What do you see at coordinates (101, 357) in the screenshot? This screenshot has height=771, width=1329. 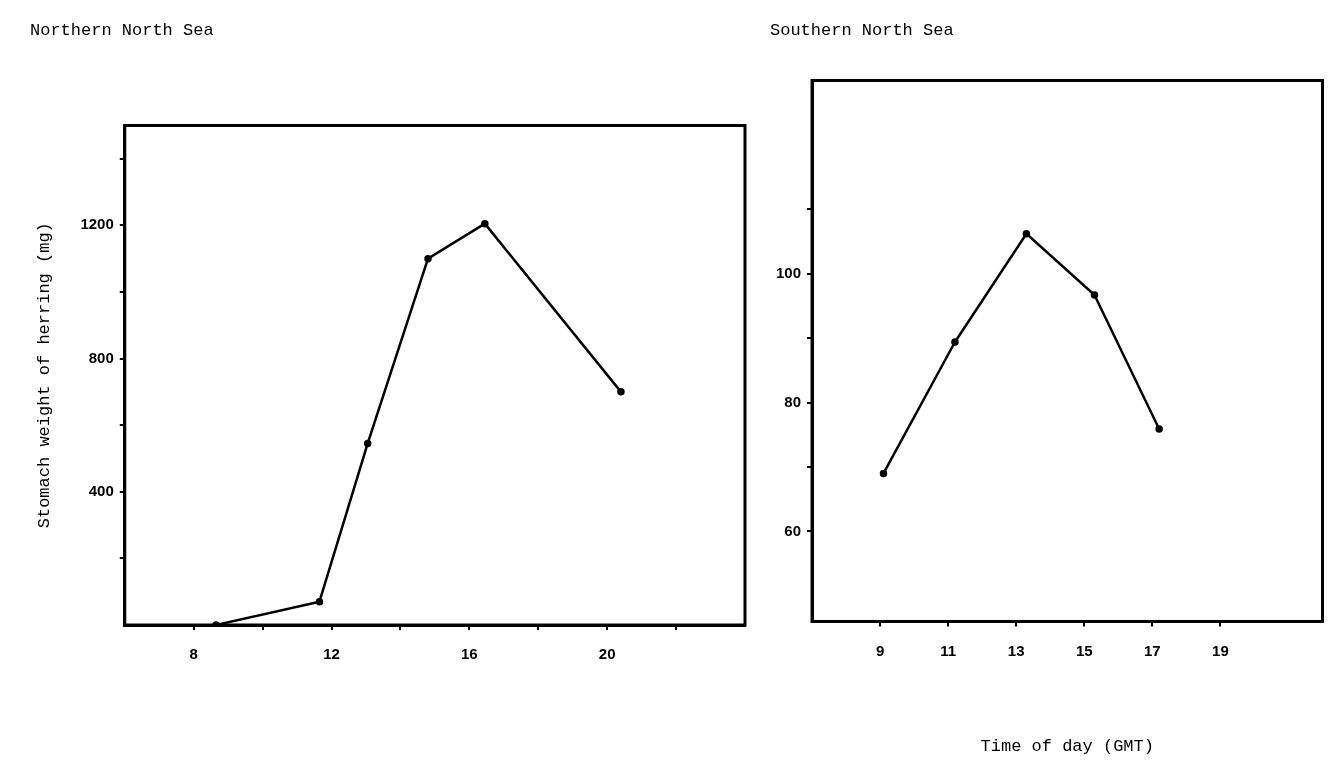 I see `y-tick-label: 800` at bounding box center [101, 357].